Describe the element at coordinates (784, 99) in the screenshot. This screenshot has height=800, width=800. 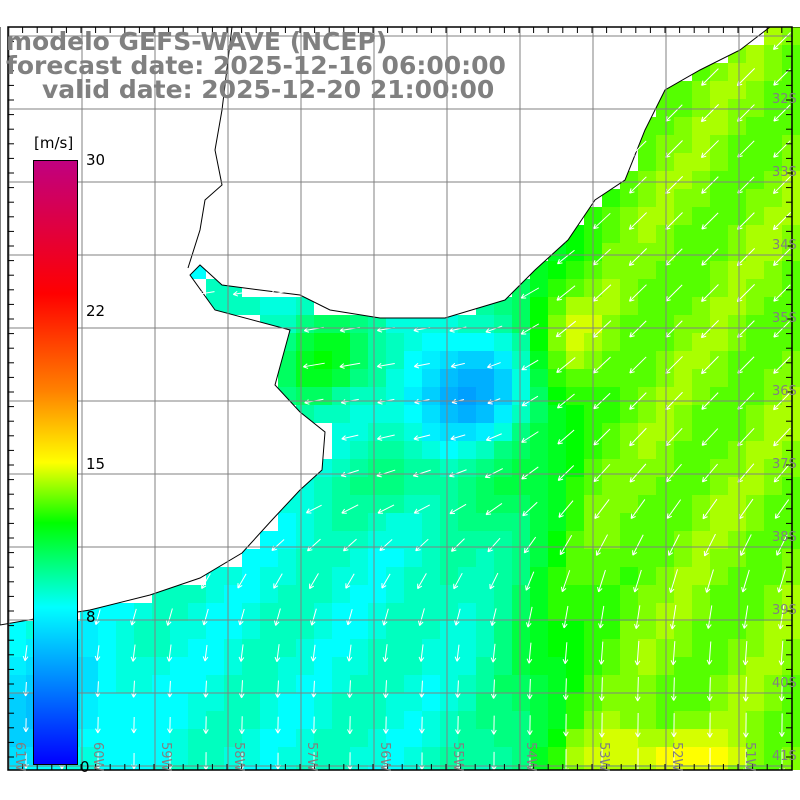
I see `latitude-label: 32S` at that location.